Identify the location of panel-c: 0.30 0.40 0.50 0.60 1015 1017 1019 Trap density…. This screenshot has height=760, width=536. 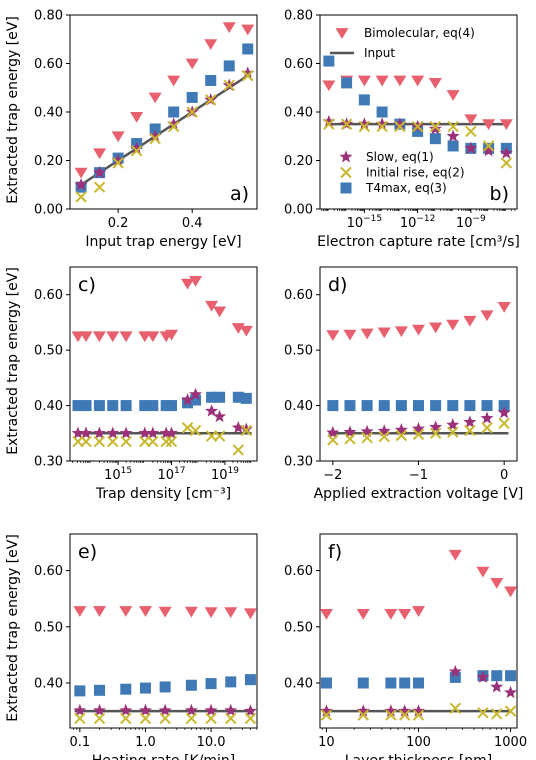
(146, 384).